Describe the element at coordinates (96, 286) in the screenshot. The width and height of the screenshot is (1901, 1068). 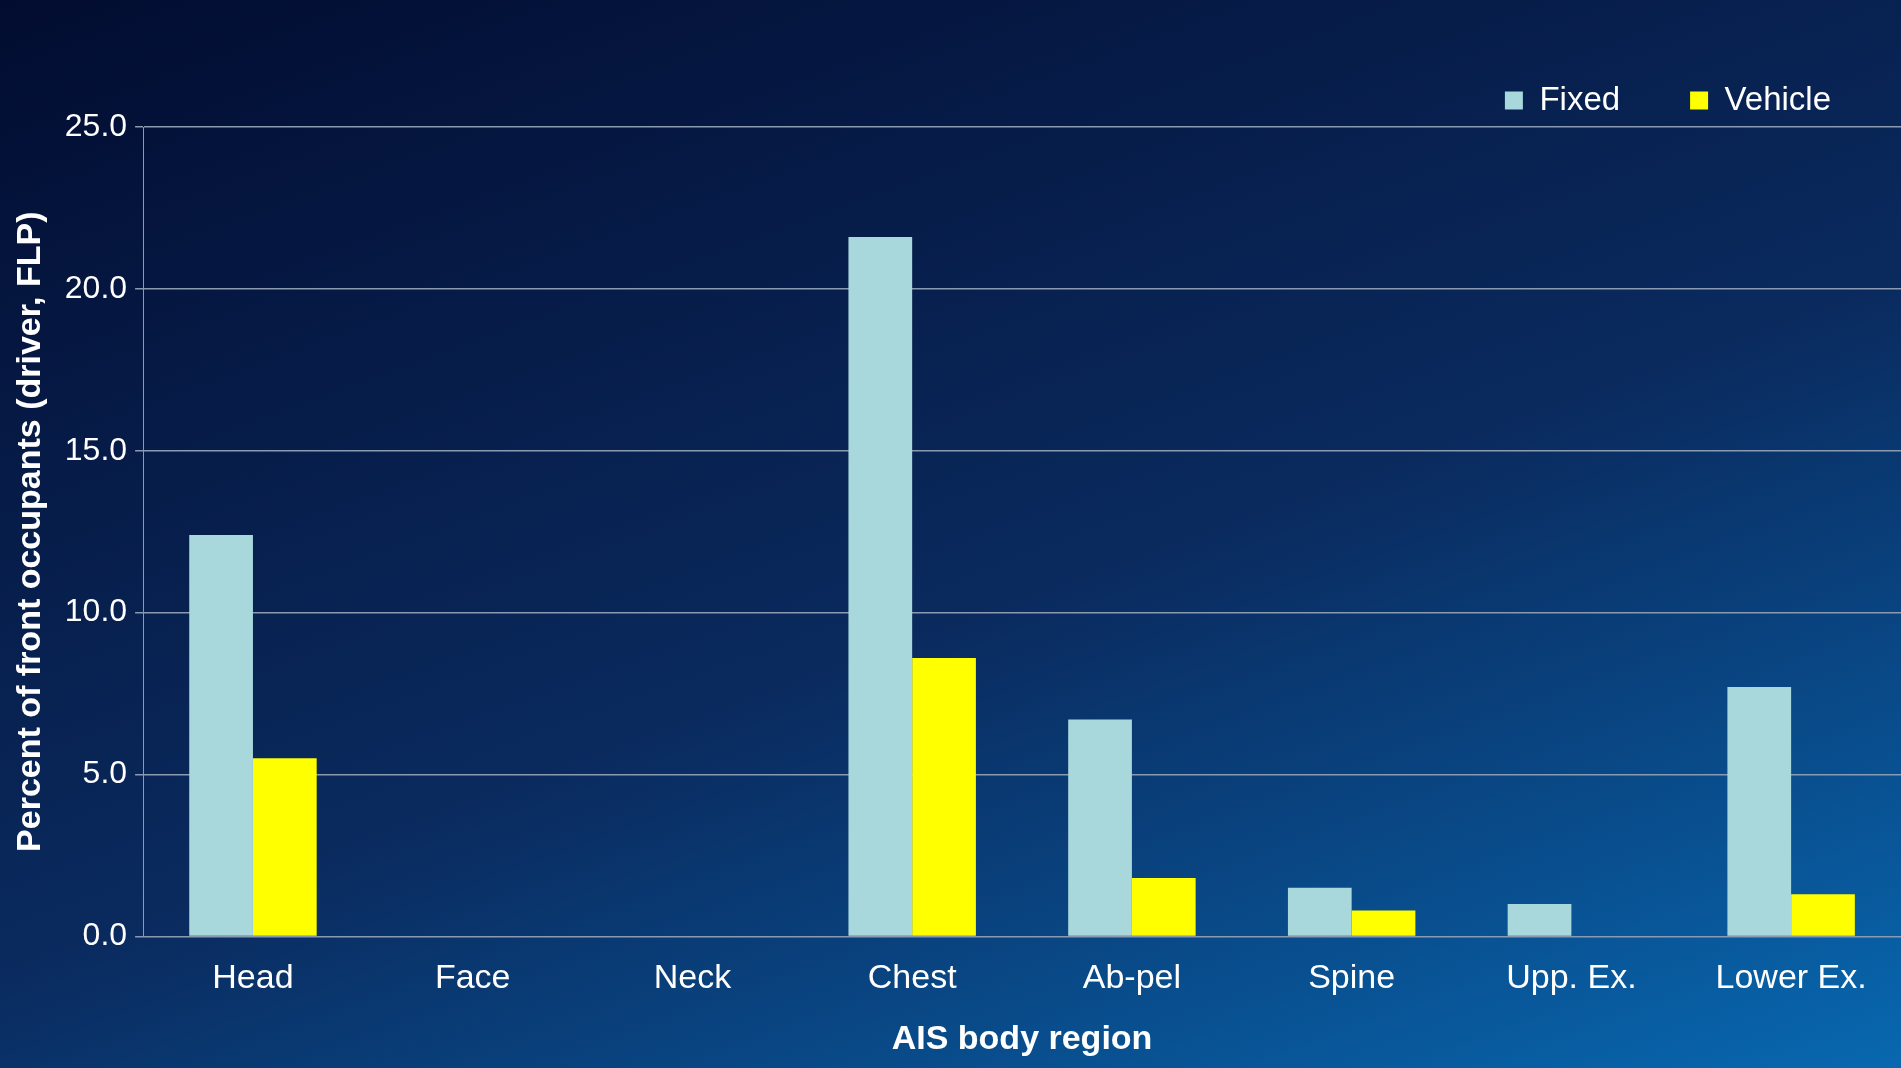
I see `y-tick-label: 20.0` at that location.